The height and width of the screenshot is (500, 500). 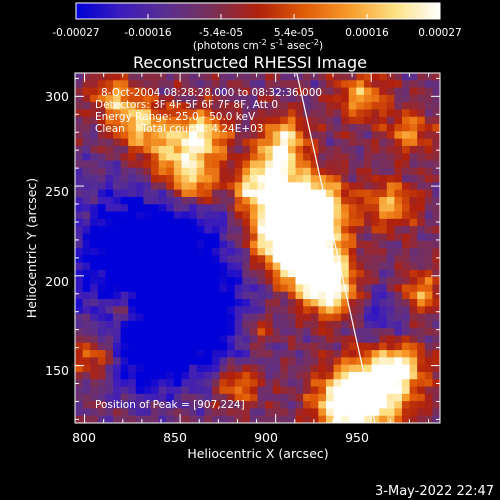 What do you see at coordinates (75, 33) in the screenshot?
I see `colorbar-tick-label: -0.00027` at bounding box center [75, 33].